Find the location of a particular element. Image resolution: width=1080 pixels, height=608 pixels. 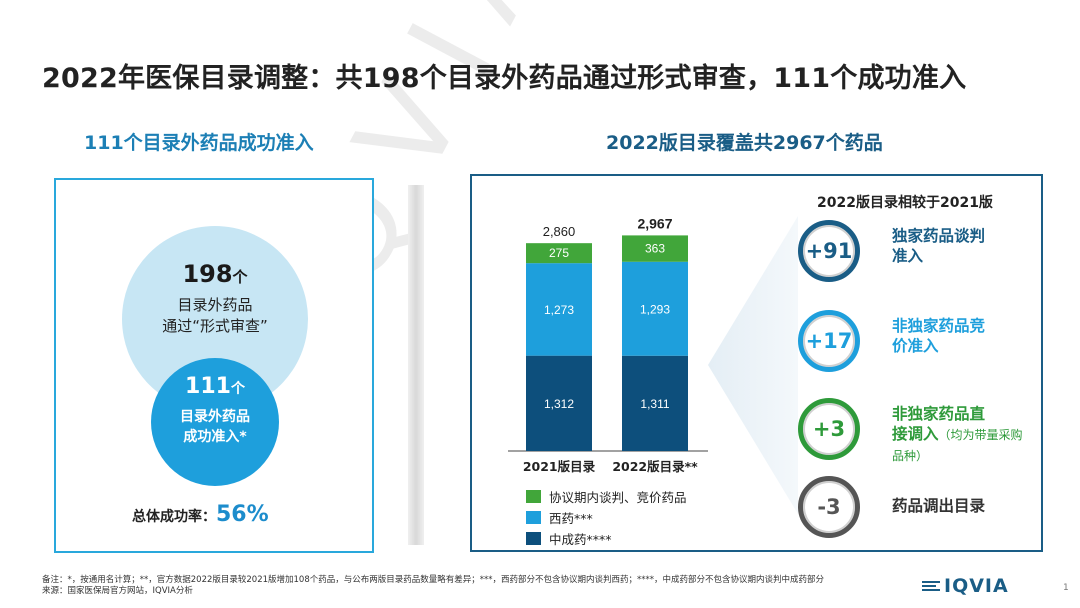

bar-total-label: 2,967 is located at coordinates (654, 223).